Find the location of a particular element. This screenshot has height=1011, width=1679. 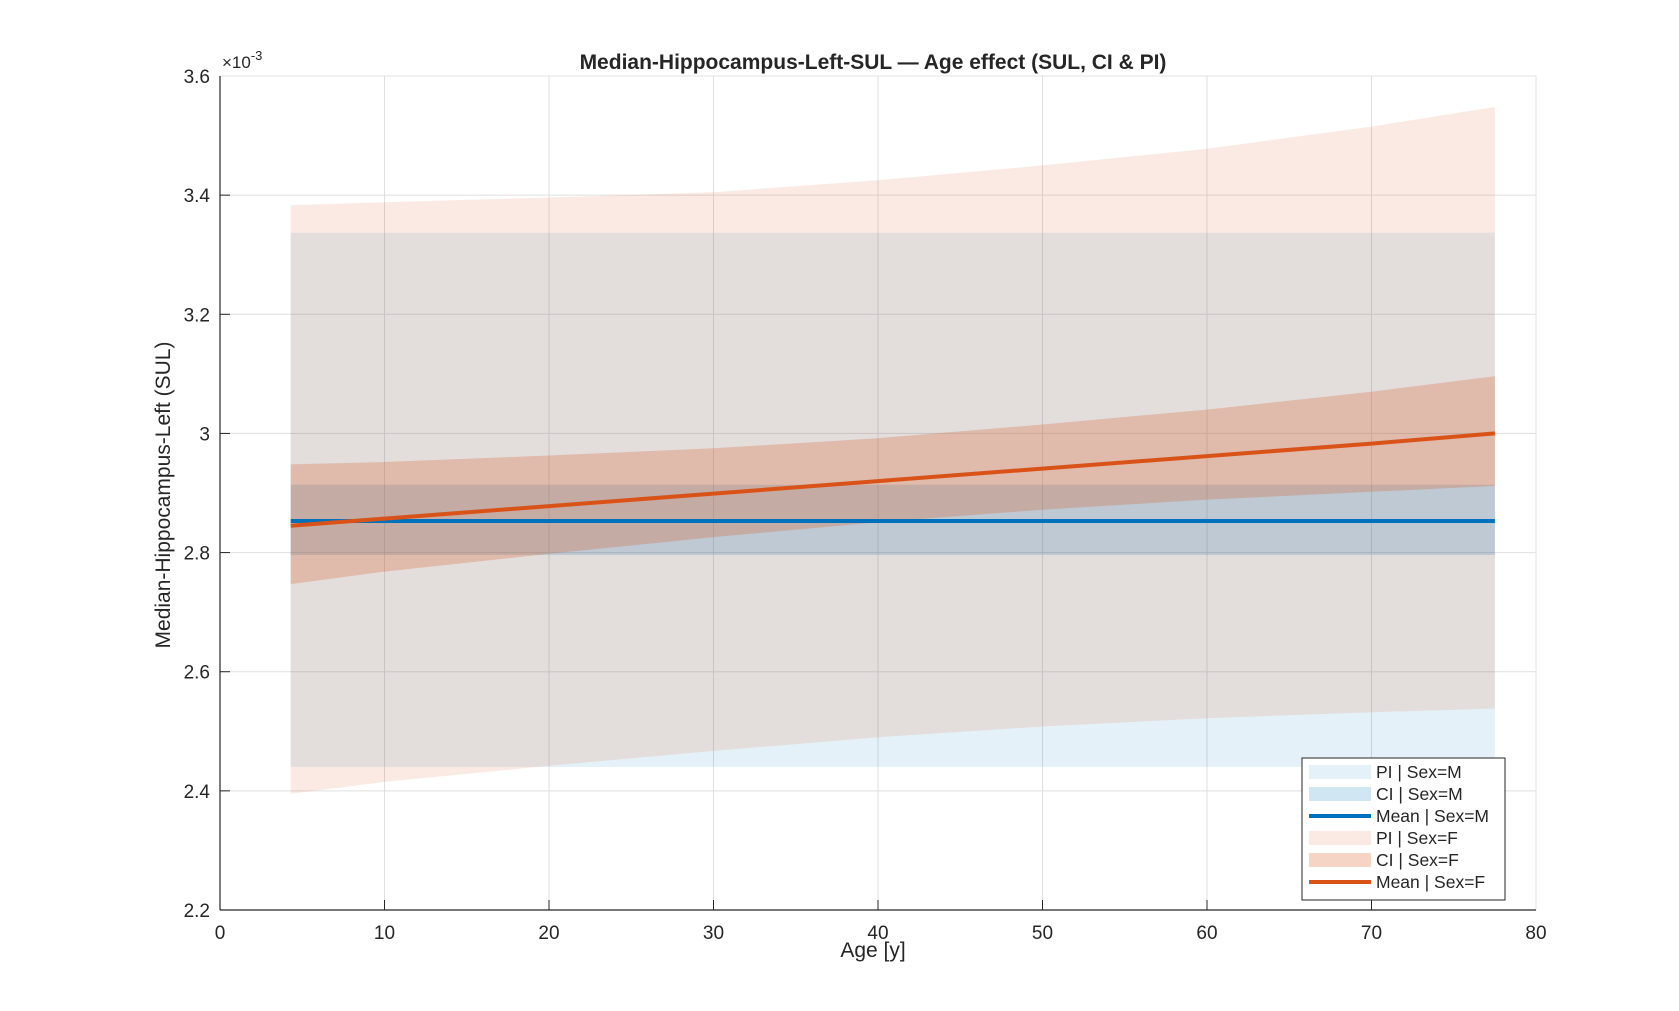

x-tick-label: 60 is located at coordinates (1206, 933).